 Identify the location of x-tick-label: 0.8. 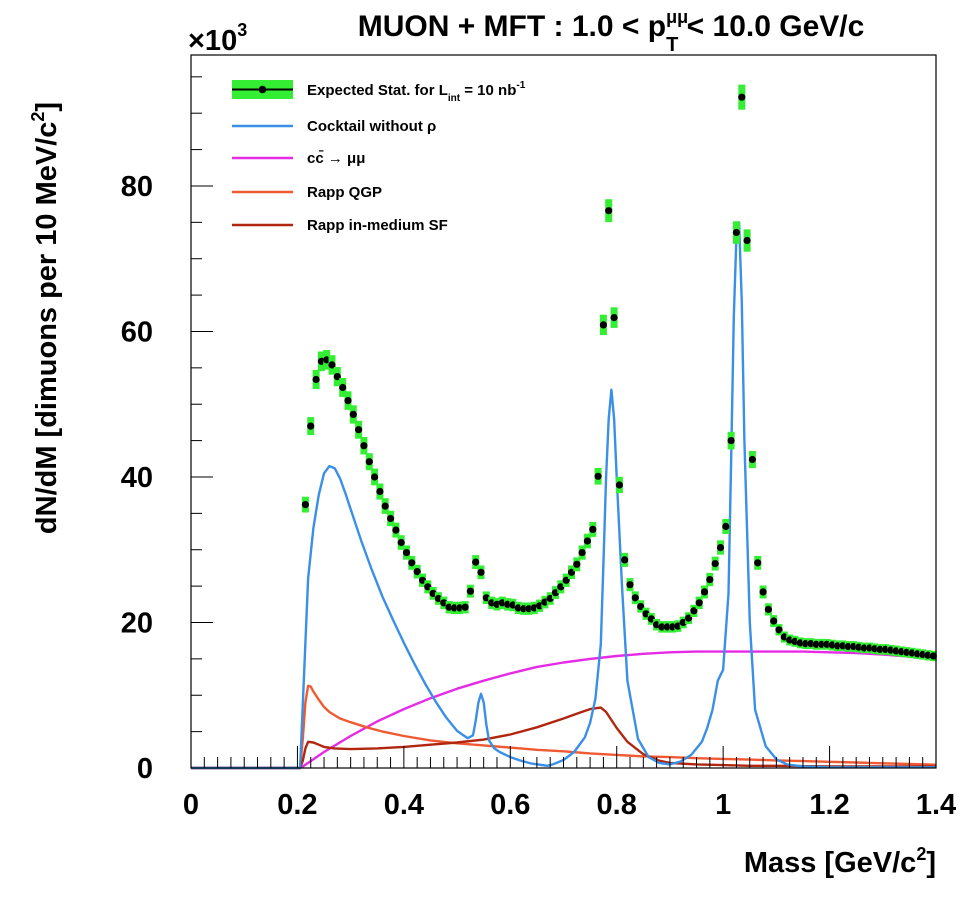
(617, 805).